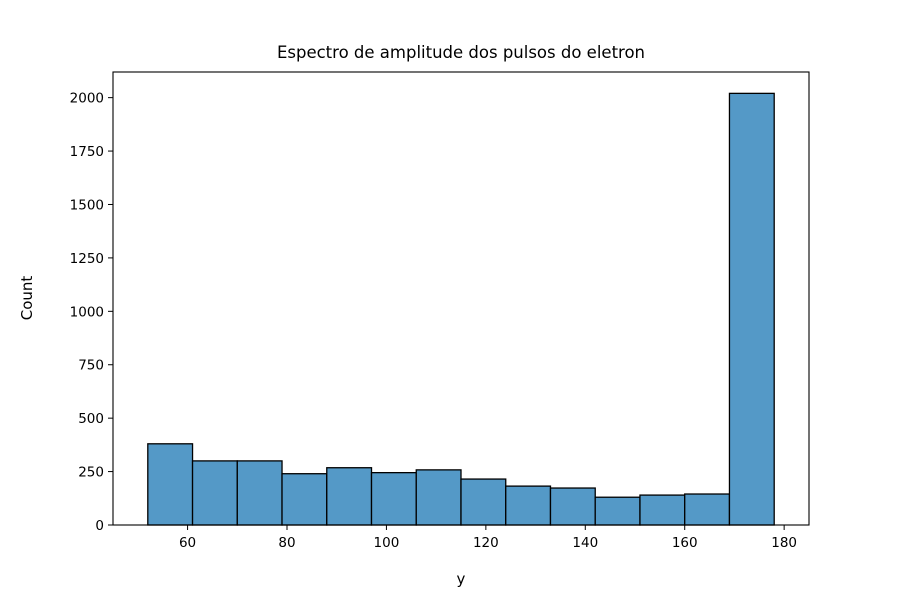 The image size is (900, 600). Describe the element at coordinates (91, 419) in the screenshot. I see `y-tick-label: 500` at that location.